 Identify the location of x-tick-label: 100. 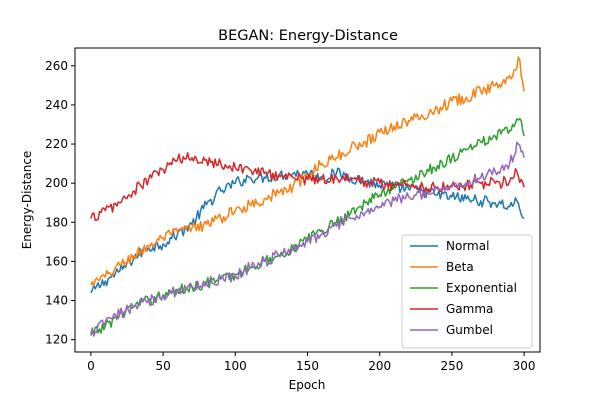
(235, 366).